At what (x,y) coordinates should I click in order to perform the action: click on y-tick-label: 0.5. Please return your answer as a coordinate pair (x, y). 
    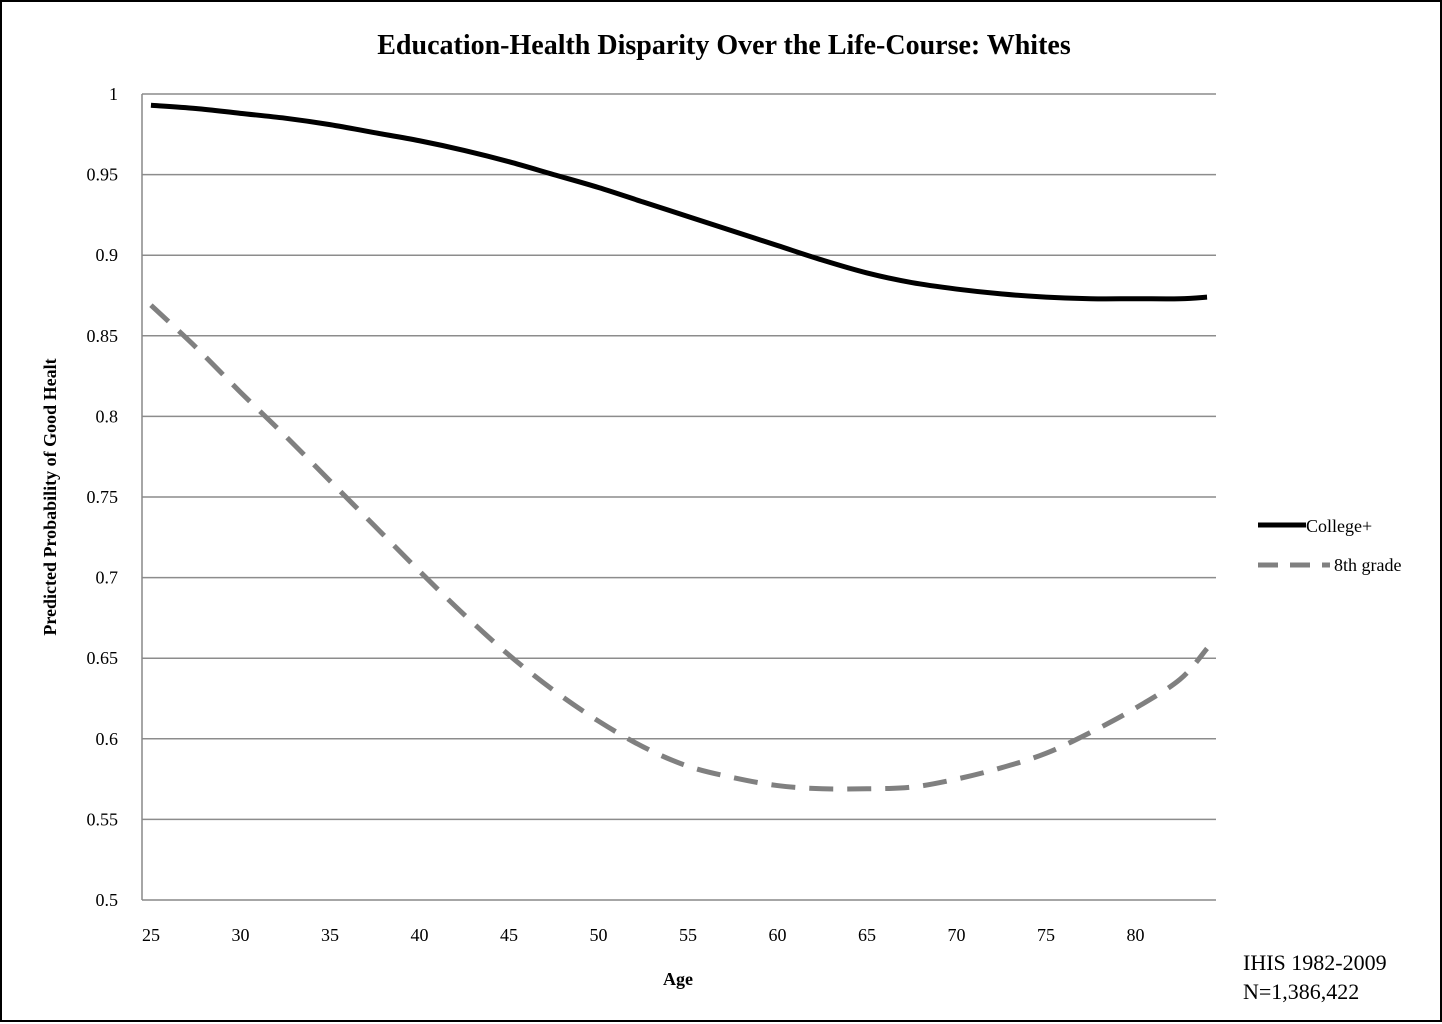
    Looking at the image, I should click on (107, 900).